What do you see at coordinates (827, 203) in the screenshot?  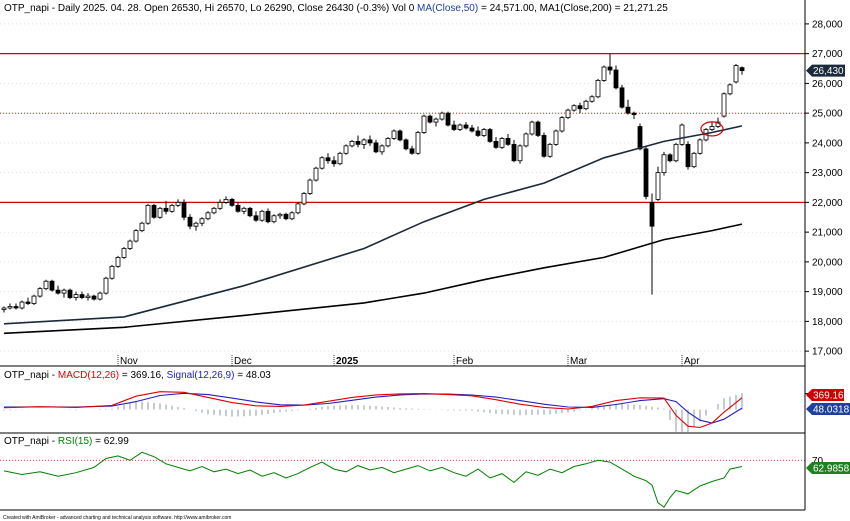 I see `price-tick-label: 22,000` at bounding box center [827, 203].